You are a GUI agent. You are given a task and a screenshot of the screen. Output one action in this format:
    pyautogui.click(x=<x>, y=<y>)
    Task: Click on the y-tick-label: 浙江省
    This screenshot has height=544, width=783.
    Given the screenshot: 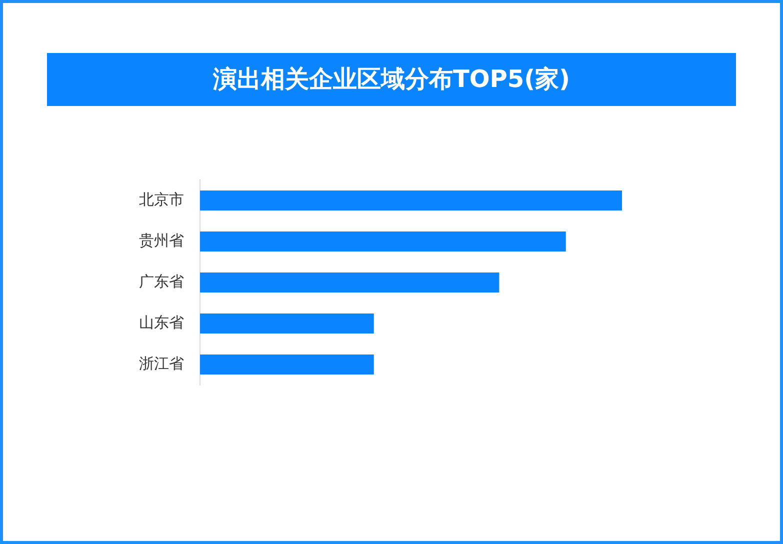 What is the action you would take?
    pyautogui.click(x=161, y=363)
    